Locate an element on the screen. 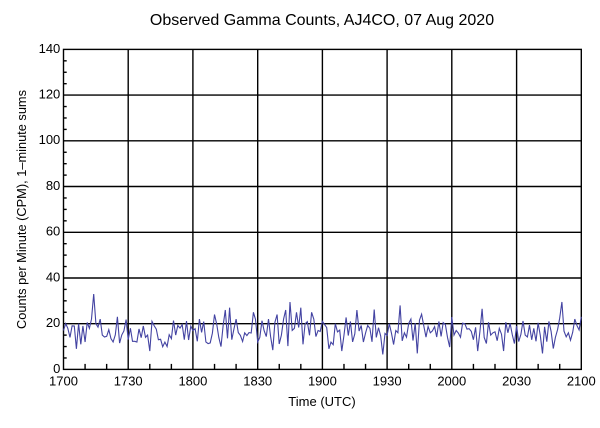  svg-text: 1830 is located at coordinates (257, 381).